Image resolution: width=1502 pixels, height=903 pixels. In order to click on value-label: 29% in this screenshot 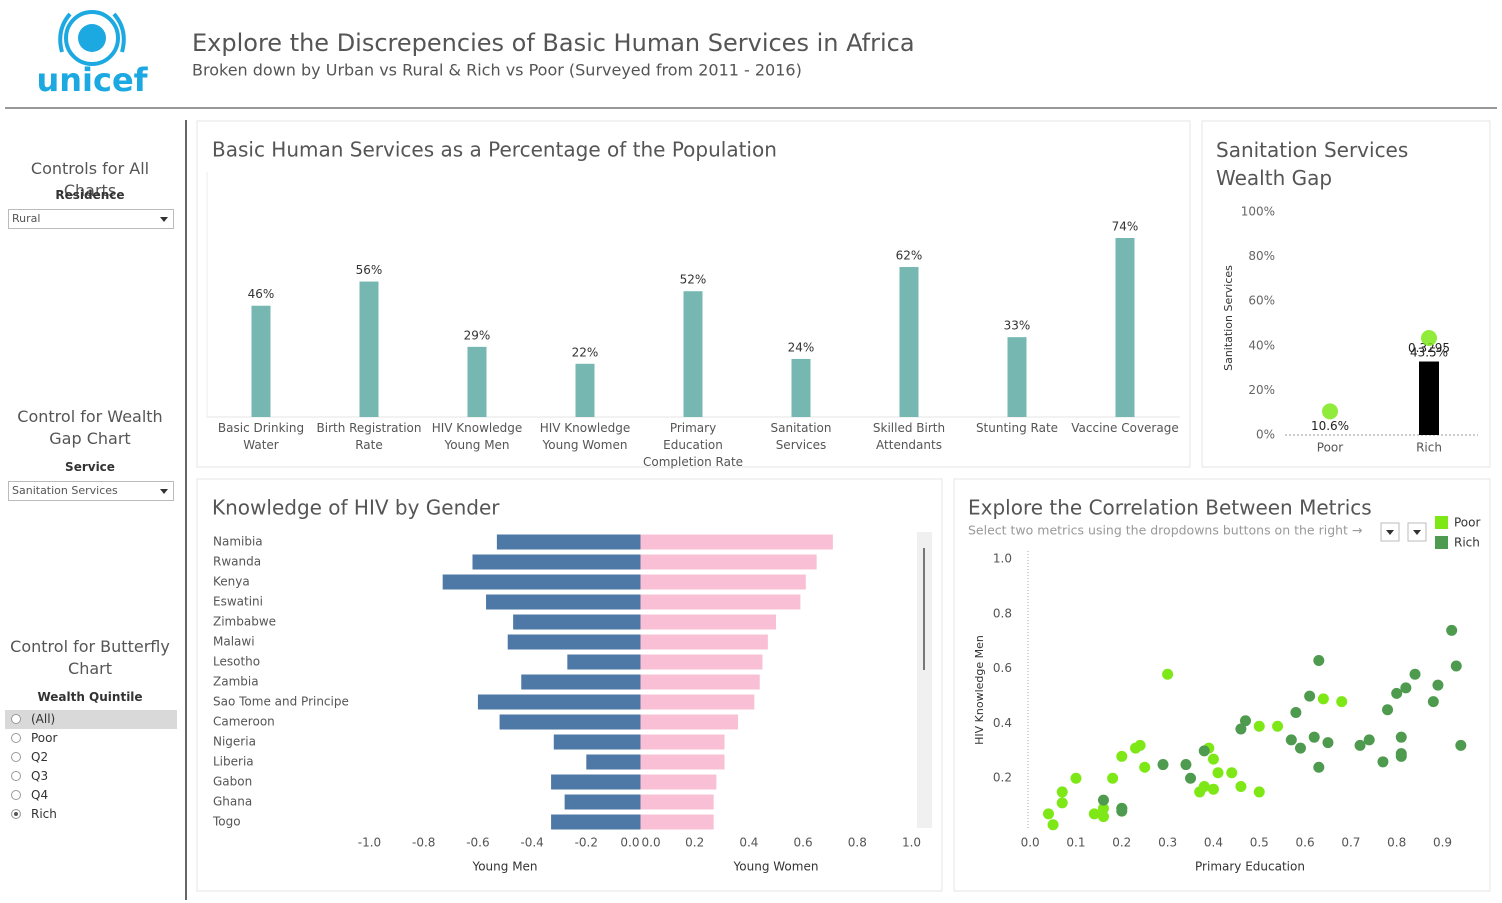, I will do `click(477, 335)`.